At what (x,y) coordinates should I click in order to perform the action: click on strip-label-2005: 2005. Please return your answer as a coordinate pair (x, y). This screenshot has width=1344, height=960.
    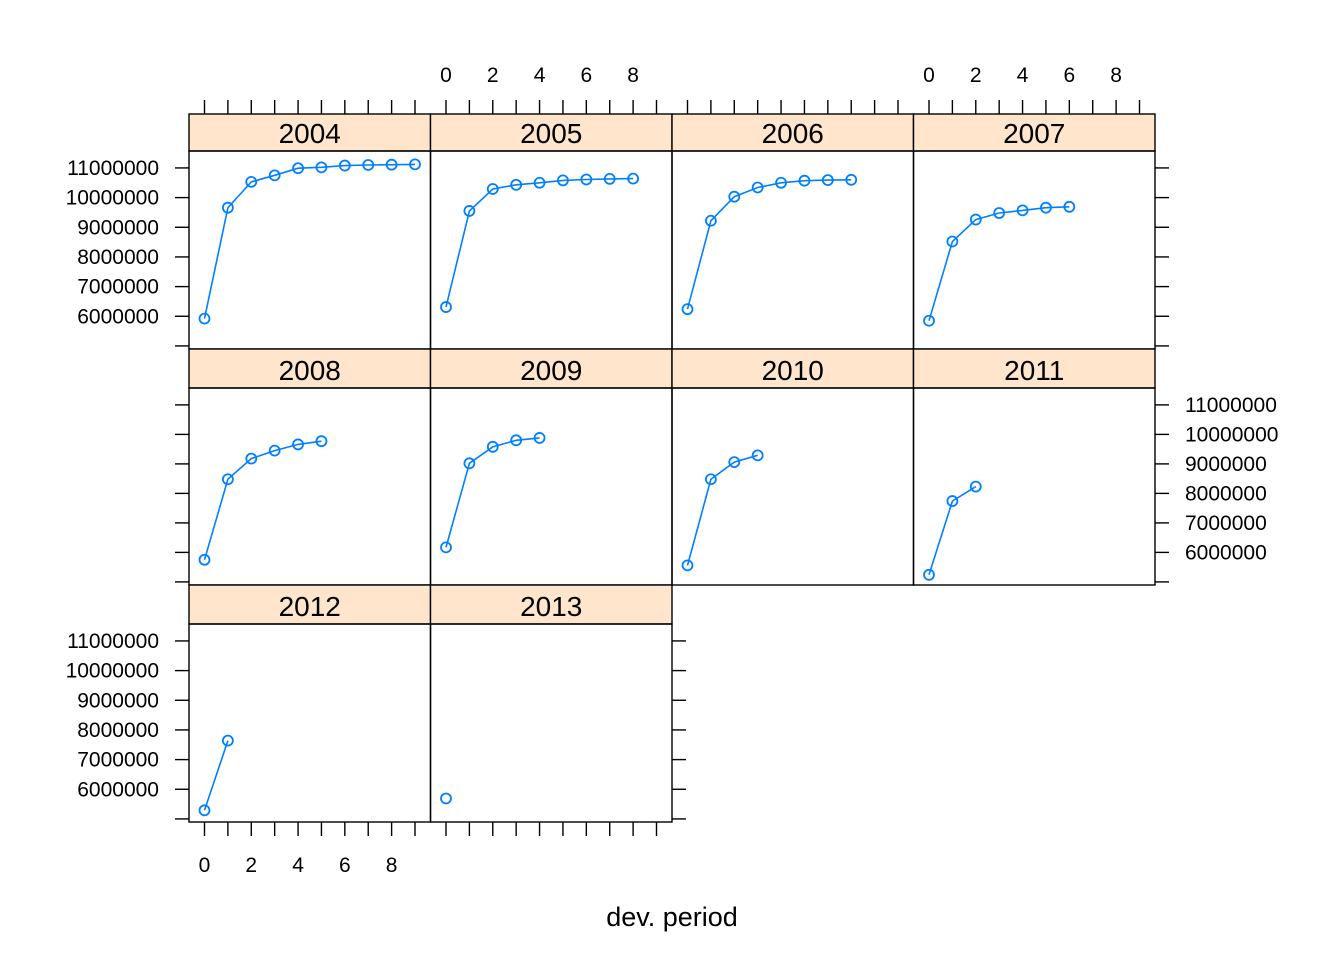
    Looking at the image, I should click on (551, 133).